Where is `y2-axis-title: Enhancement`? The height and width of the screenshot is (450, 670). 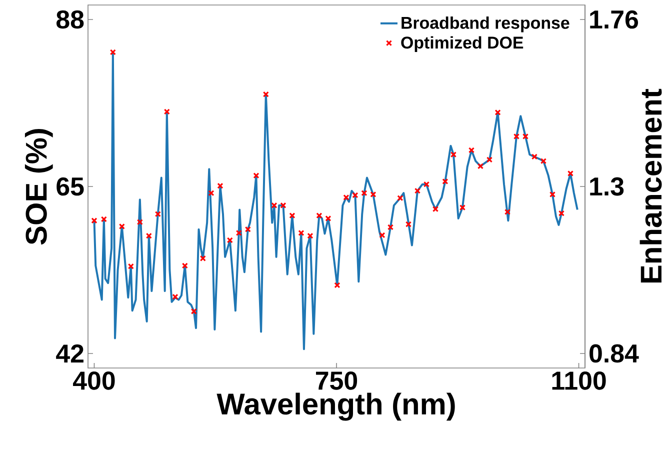 y2-axis-title: Enhancement is located at coordinates (651, 185).